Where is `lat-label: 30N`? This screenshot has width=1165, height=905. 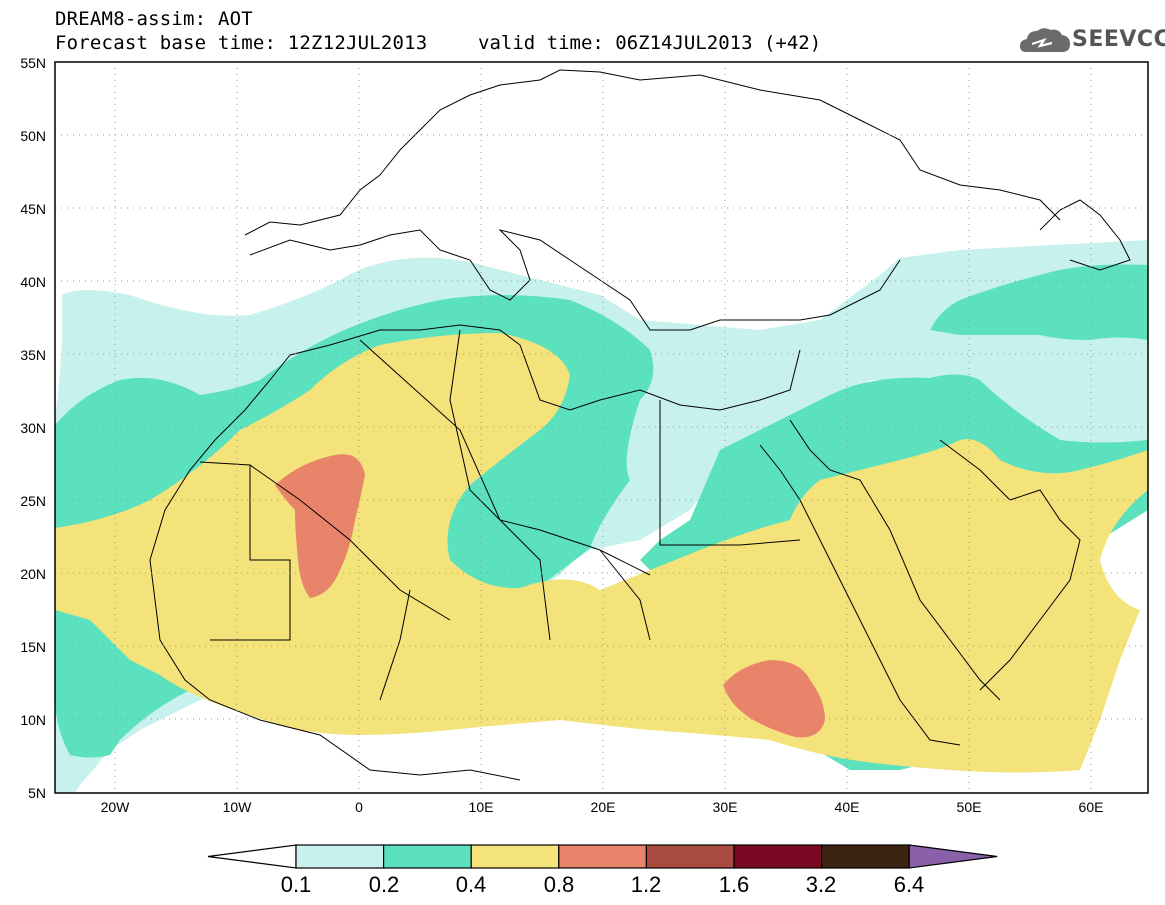
lat-label: 30N is located at coordinates (33, 428).